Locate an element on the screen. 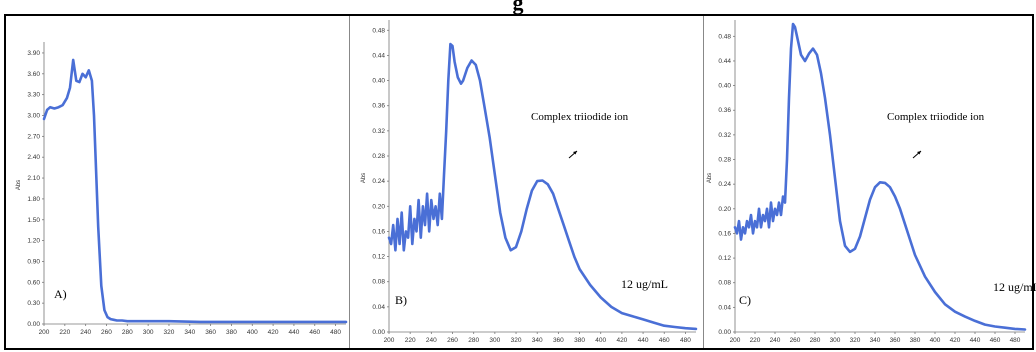 This screenshot has width=1036, height=352. y-tick-label: 0.60 is located at coordinates (33, 282).